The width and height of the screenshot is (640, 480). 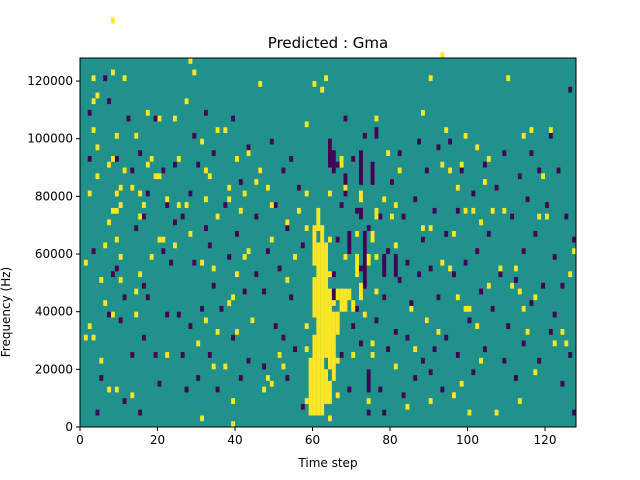 I want to click on y-tick-label: 80000, so click(x=54, y=196).